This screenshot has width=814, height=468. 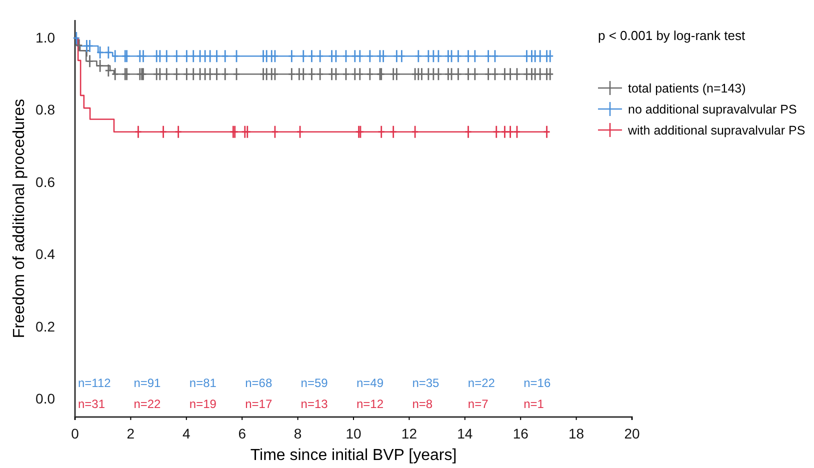 I want to click on annotation: n=12, so click(x=370, y=404).